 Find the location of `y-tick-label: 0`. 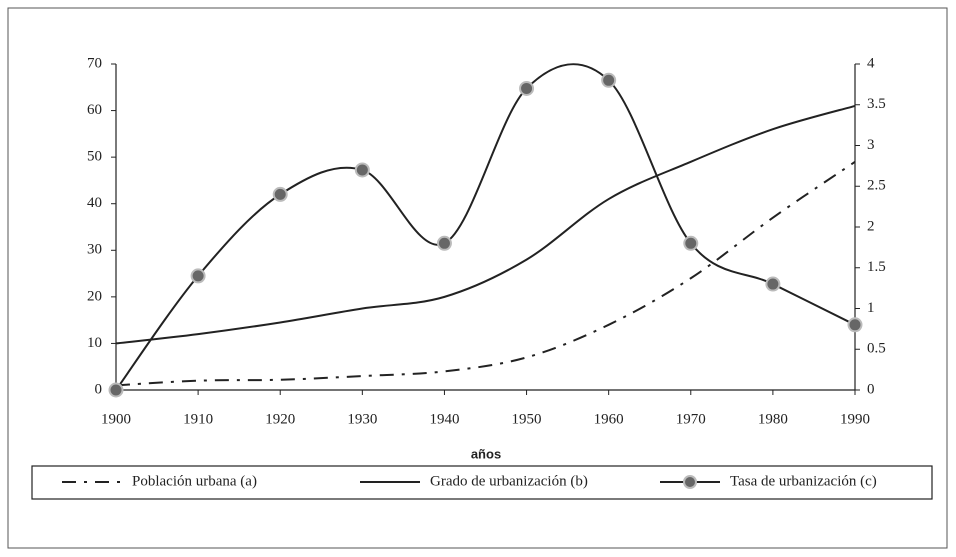

y-tick-label: 0 is located at coordinates (99, 389).